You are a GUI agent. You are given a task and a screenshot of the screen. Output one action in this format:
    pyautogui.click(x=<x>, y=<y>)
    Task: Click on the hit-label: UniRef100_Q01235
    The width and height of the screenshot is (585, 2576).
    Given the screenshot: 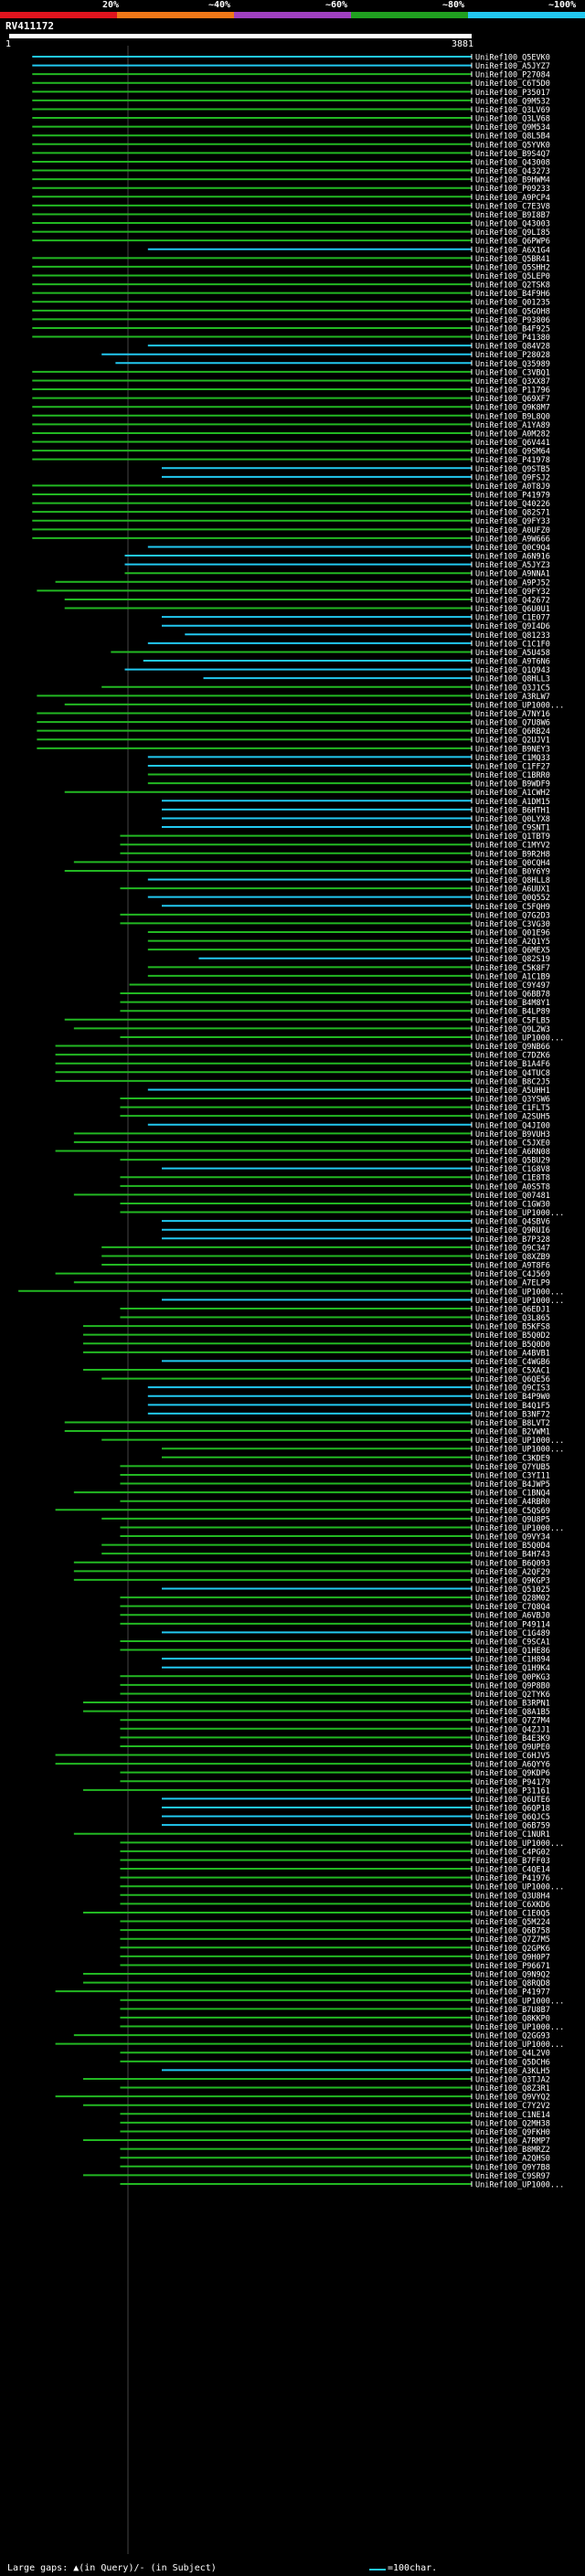 What is the action you would take?
    pyautogui.click(x=512, y=303)
    